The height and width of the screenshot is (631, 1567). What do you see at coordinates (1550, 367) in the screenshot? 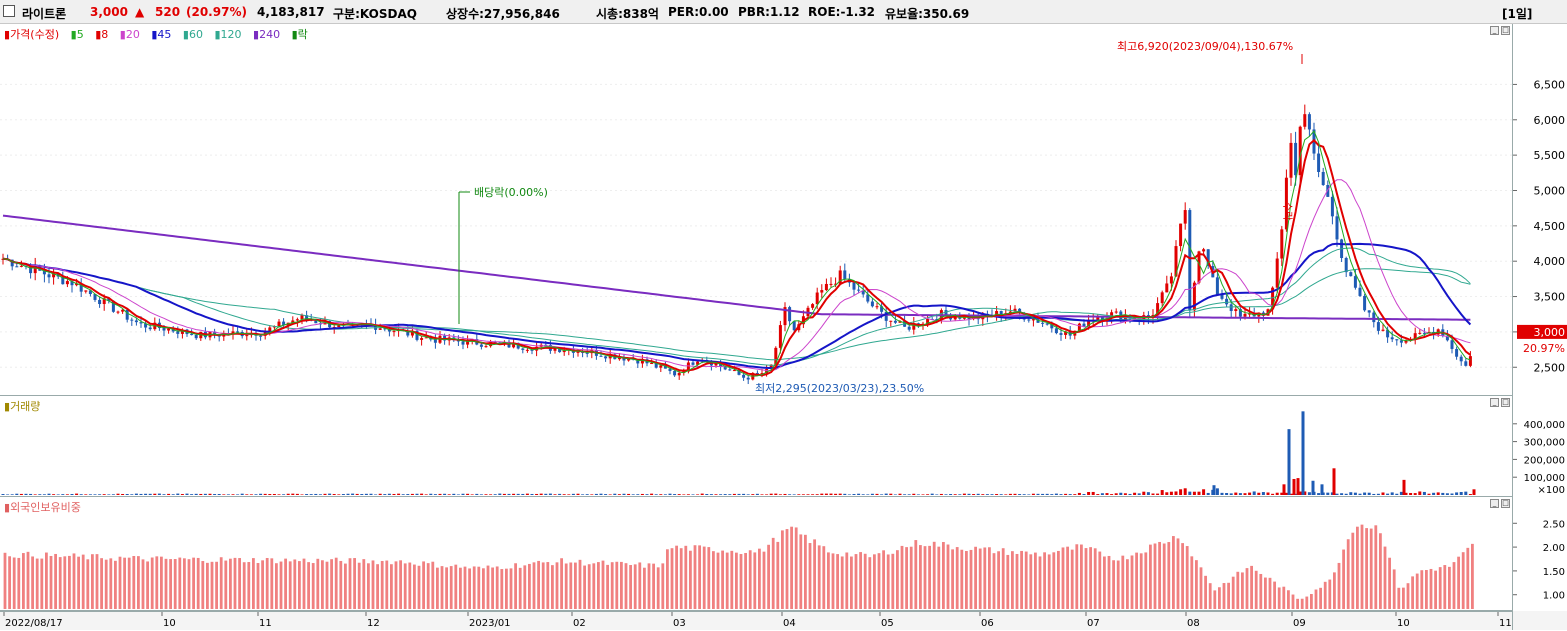
I see `price-tick-label: 2,500` at bounding box center [1550, 367].